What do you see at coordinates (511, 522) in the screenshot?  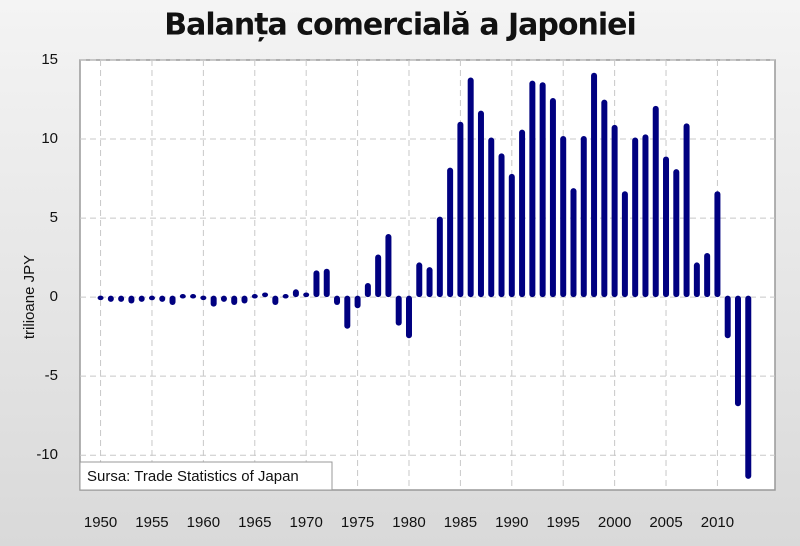 I see `x-tick-label: 1990` at bounding box center [511, 522].